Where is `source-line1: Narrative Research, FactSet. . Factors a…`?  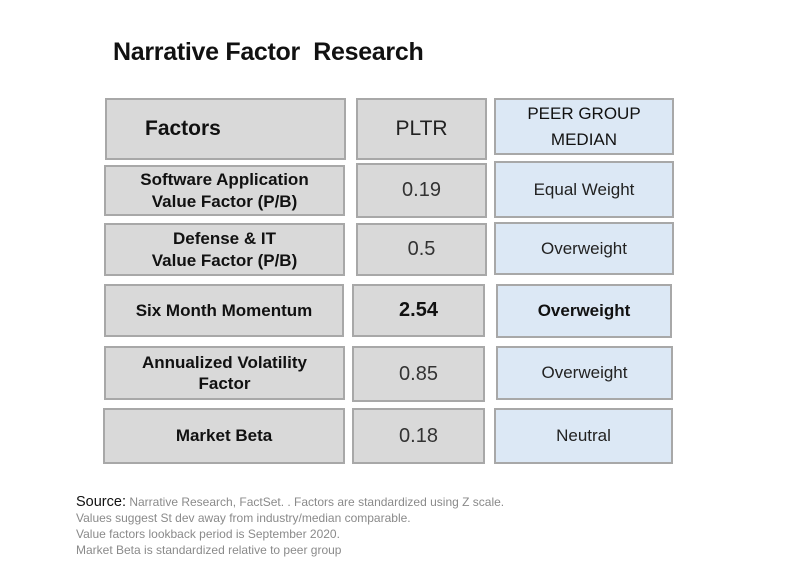 source-line1: Narrative Research, FactSet. . Factors a… is located at coordinates (315, 502).